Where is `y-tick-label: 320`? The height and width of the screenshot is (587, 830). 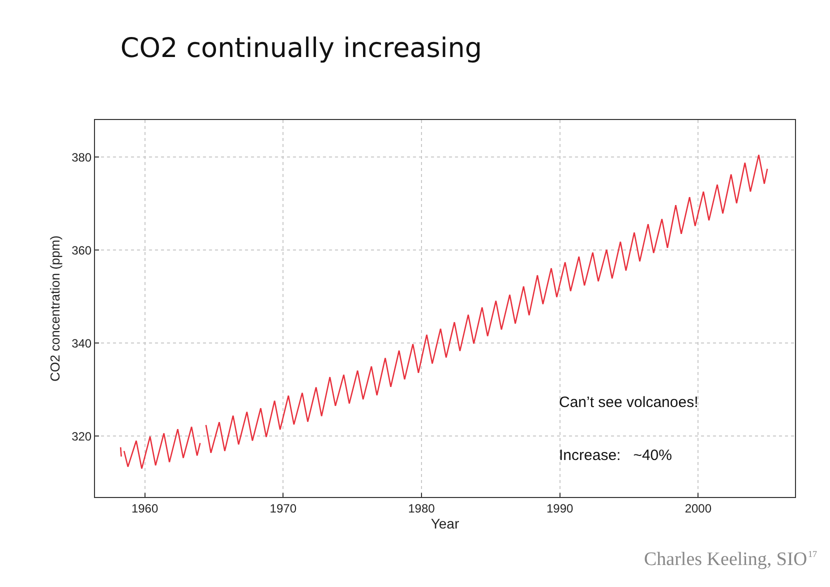 y-tick-label: 320 is located at coordinates (82, 436).